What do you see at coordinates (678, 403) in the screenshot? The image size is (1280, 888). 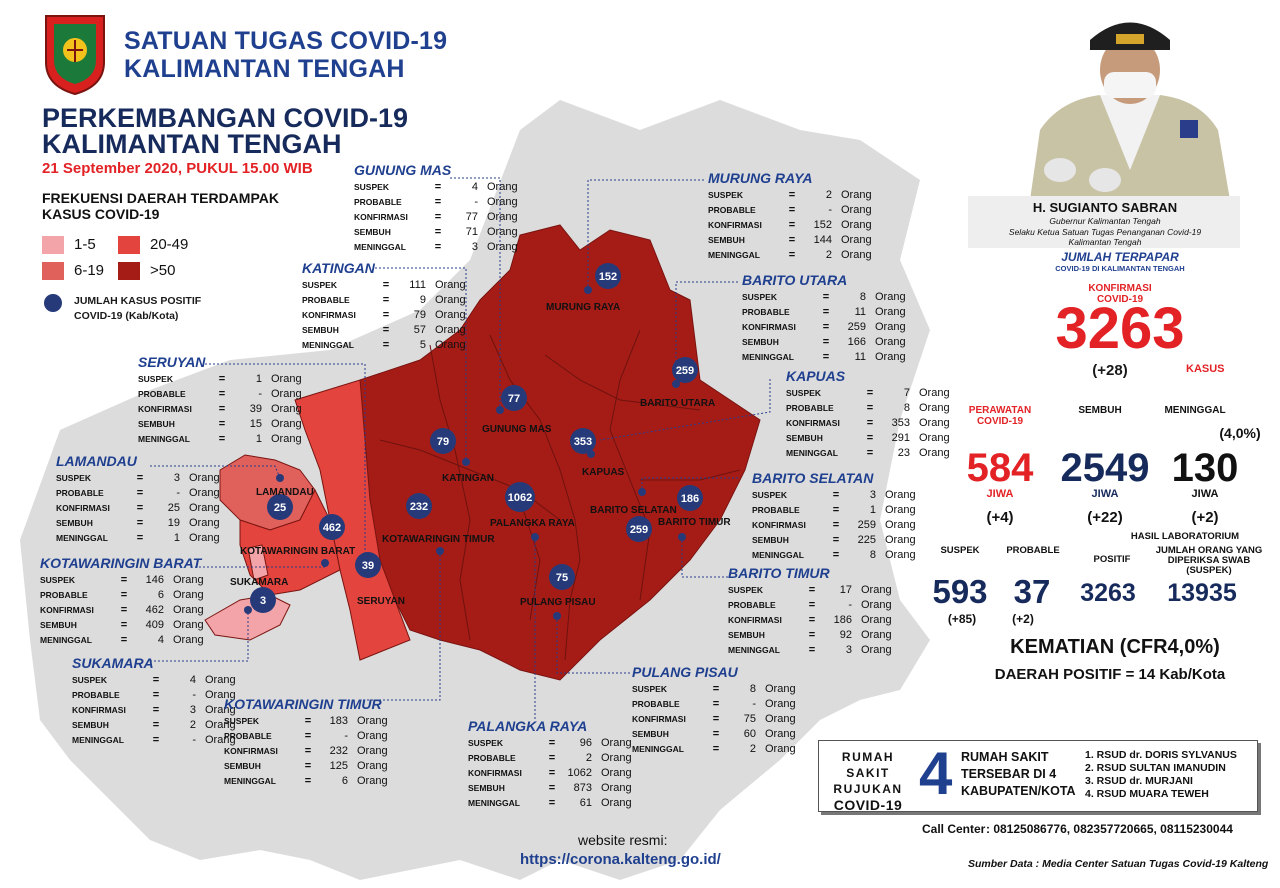 I see `map-label-barito-utara: BARITO UTARA` at bounding box center [678, 403].